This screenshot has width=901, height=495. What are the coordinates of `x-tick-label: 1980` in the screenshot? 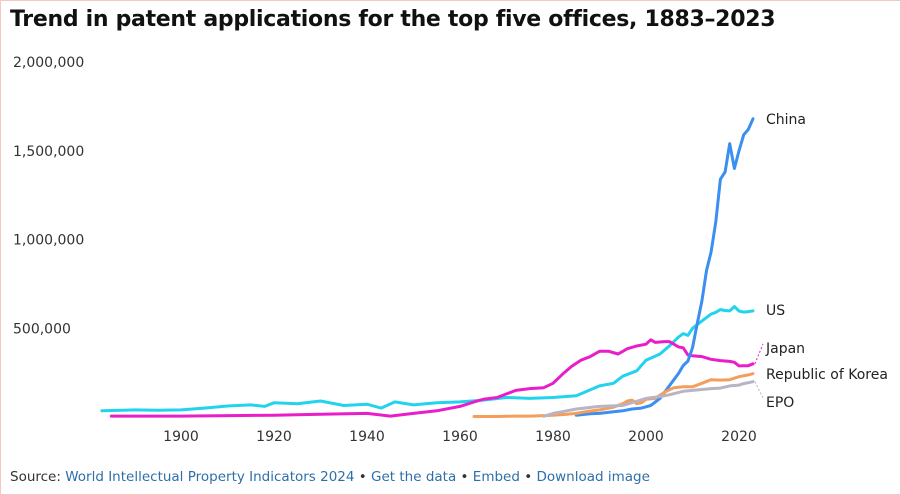 It's located at (553, 437).